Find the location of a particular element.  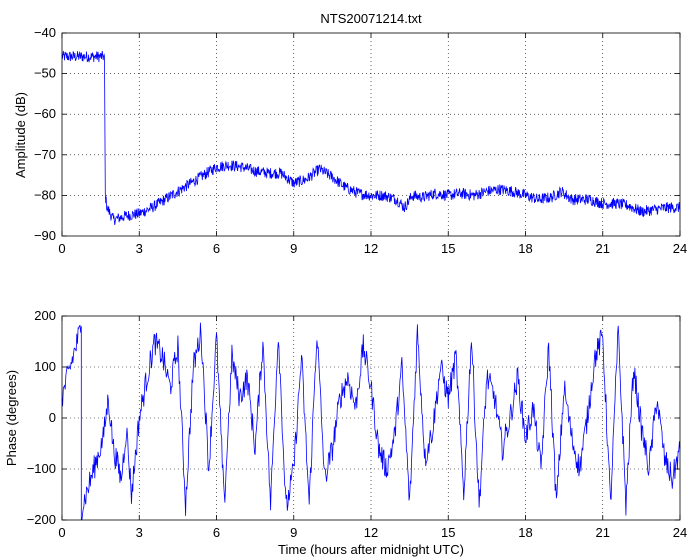

amplitude-x-tick-label: 24 is located at coordinates (680, 248).